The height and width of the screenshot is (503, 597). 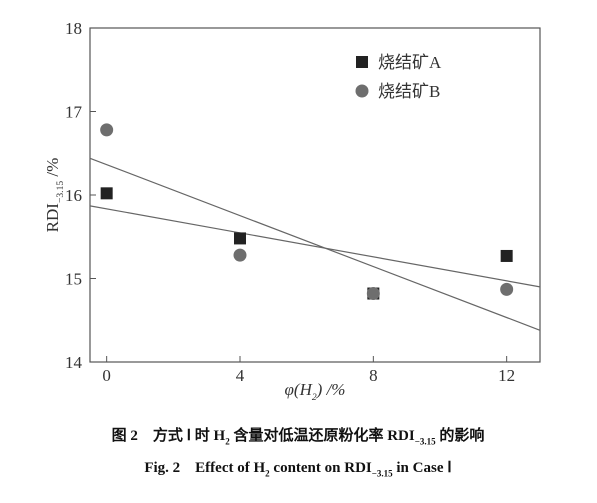 What do you see at coordinates (422, 468) in the screenshot?
I see `text-part: in Case Ⅰ` at bounding box center [422, 468].